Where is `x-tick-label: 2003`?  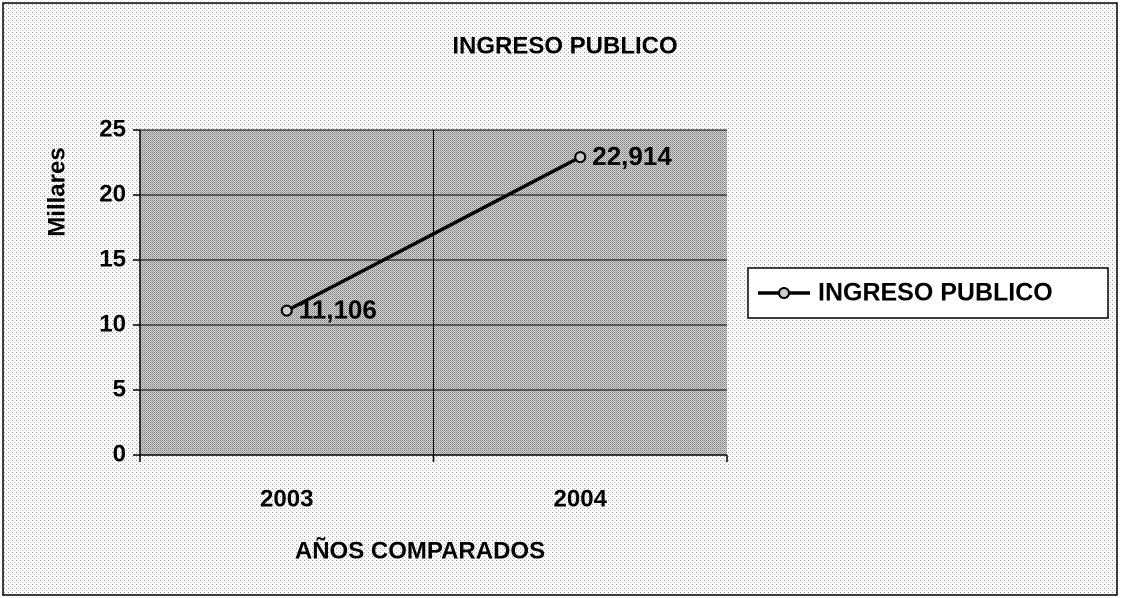
x-tick-label: 2003 is located at coordinates (286, 498).